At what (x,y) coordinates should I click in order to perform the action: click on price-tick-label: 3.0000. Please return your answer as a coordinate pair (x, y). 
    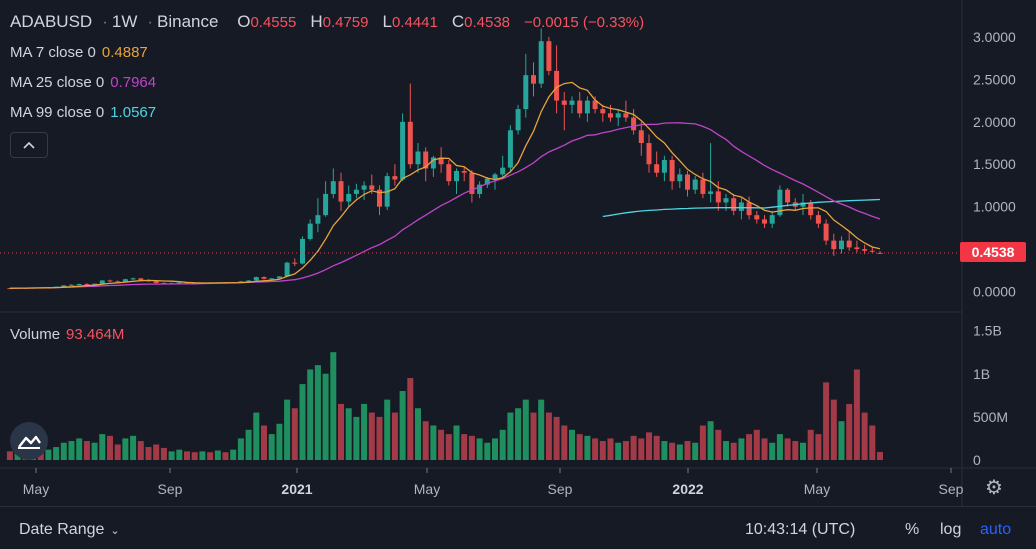
    Looking at the image, I should click on (994, 37).